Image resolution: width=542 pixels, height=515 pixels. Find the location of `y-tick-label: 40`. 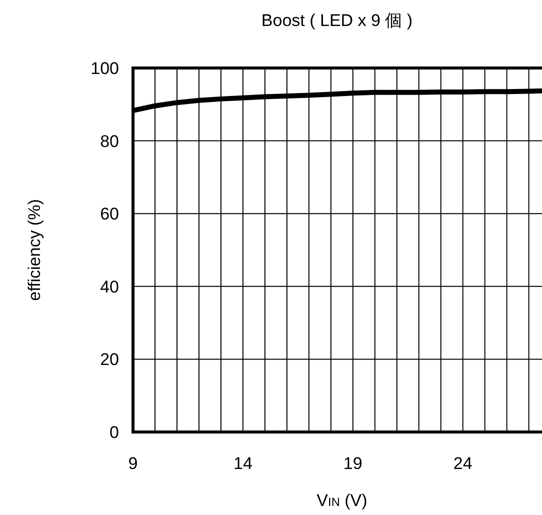

y-tick-label: 40 is located at coordinates (109, 286).